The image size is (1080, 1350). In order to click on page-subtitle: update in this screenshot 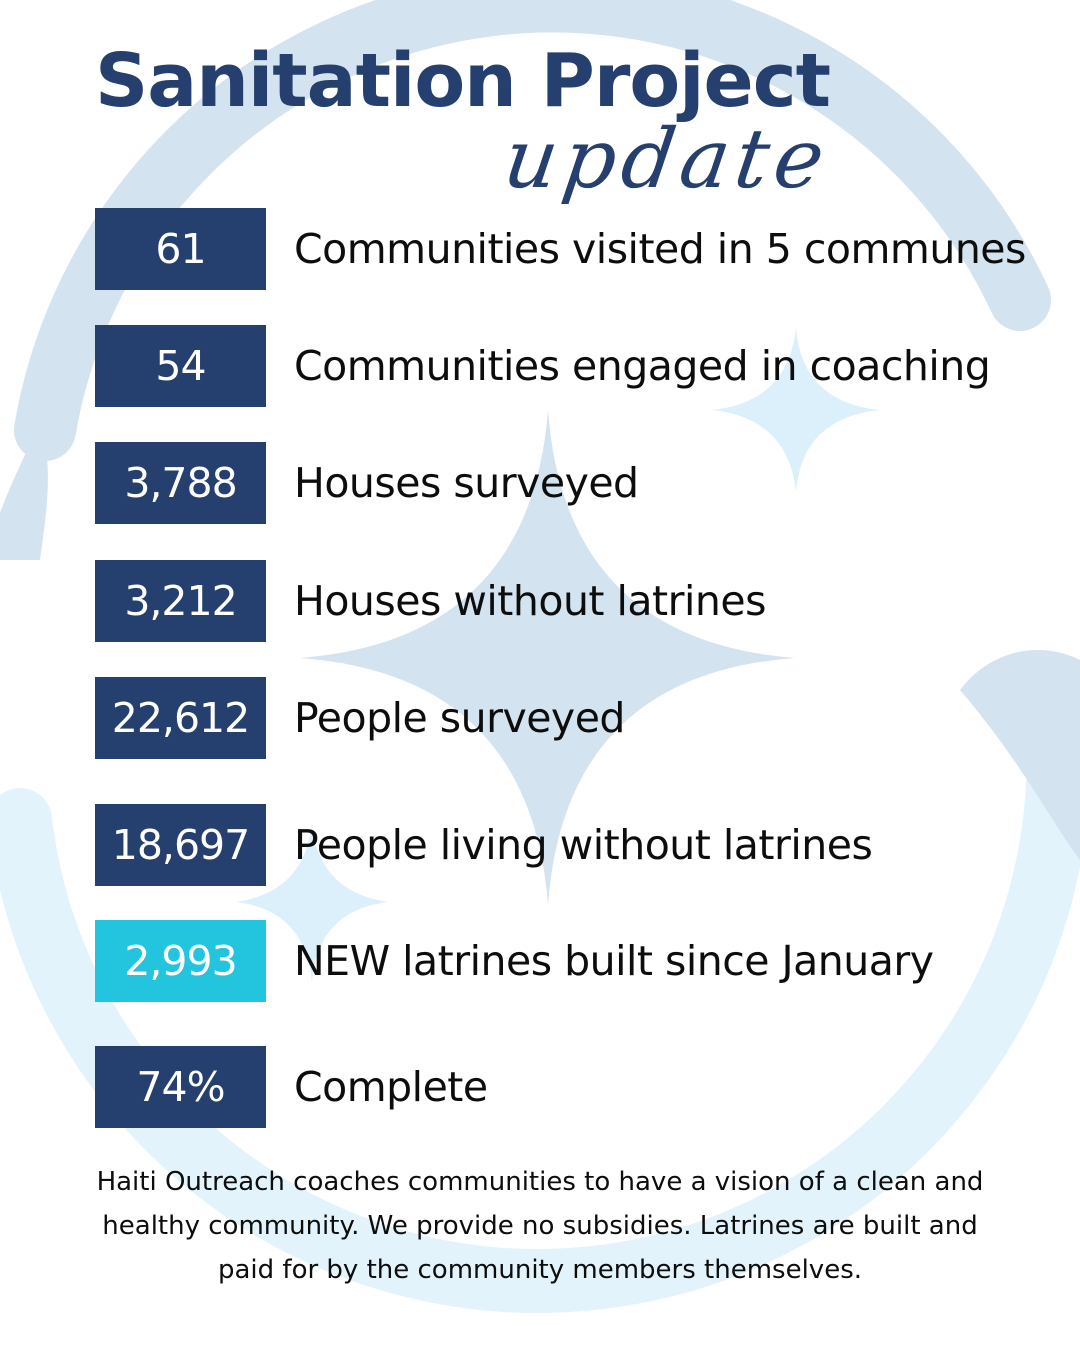, I will do `click(667, 159)`.